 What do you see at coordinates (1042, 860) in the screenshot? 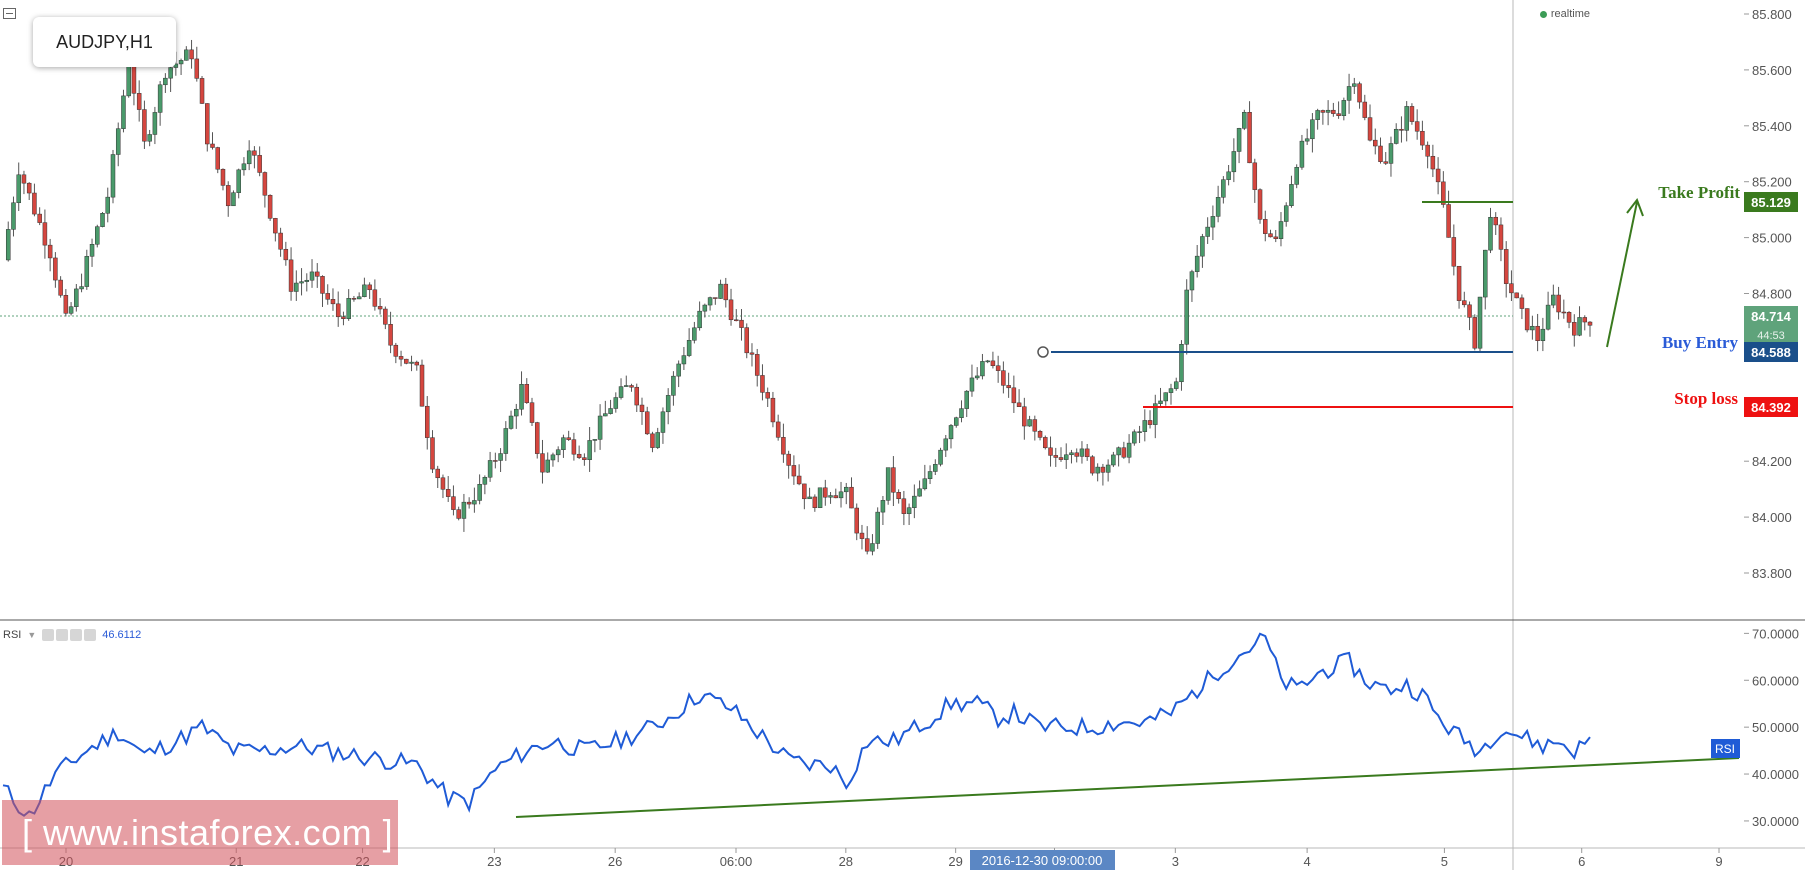
I see `crosshair-time-badge` at bounding box center [1042, 860].